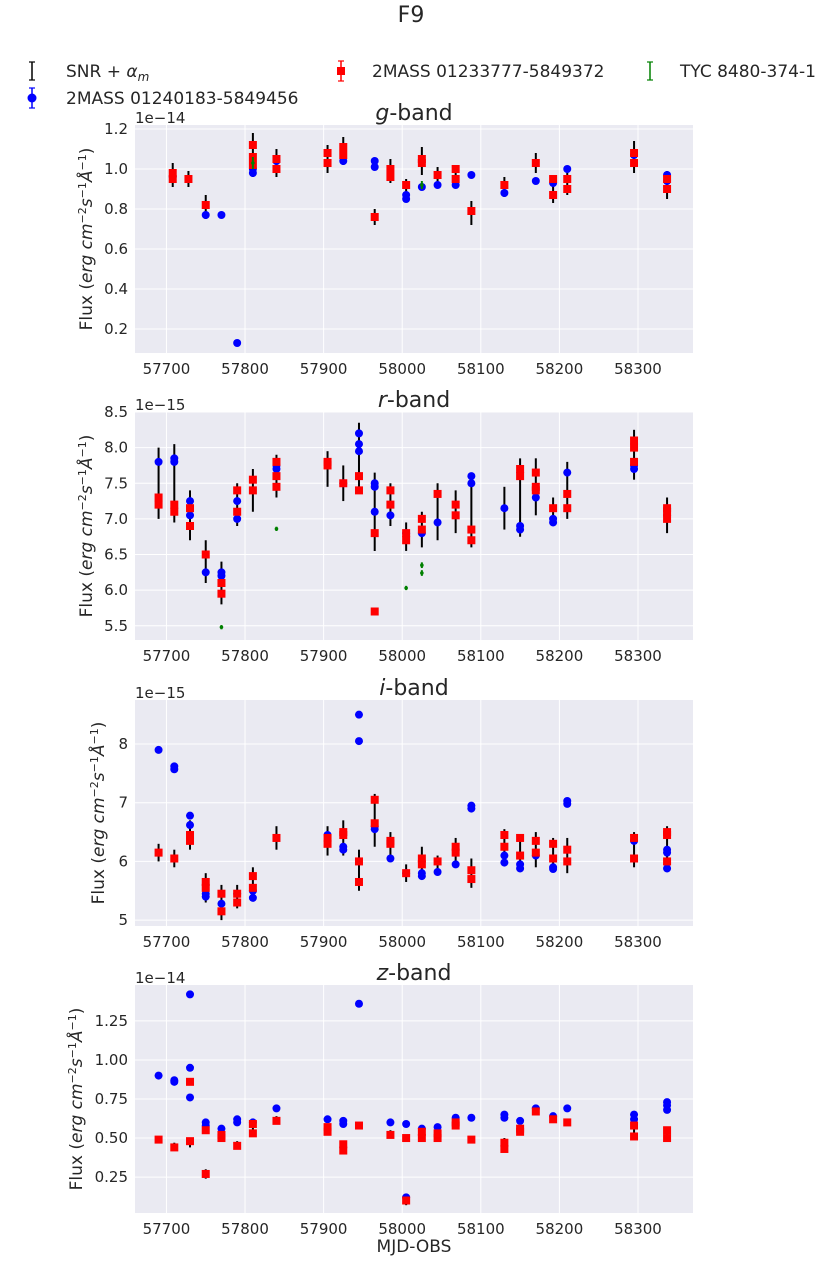  What do you see at coordinates (123, 744) in the screenshot?
I see `y-tick-label: 8` at bounding box center [123, 744].